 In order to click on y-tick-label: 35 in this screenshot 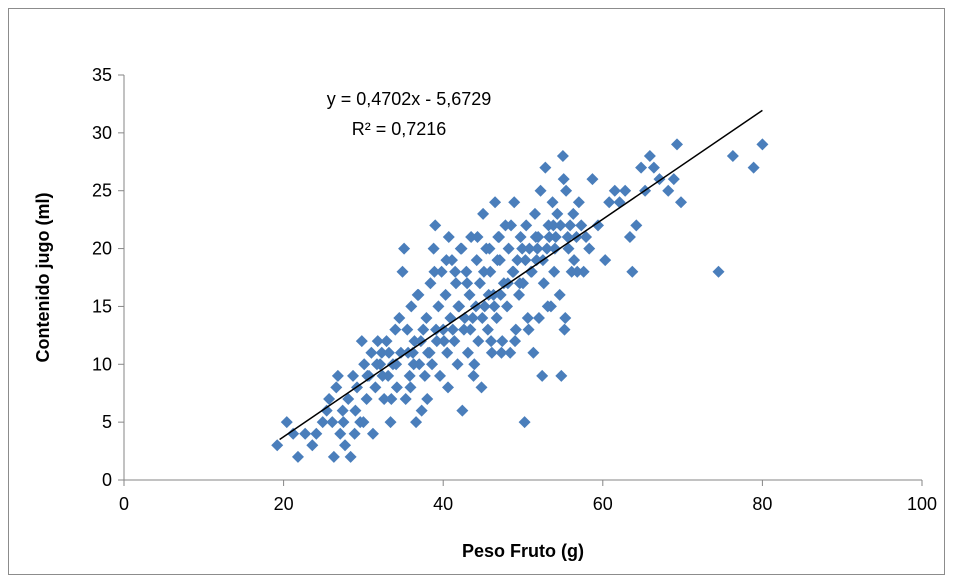, I will do `click(102, 75)`.